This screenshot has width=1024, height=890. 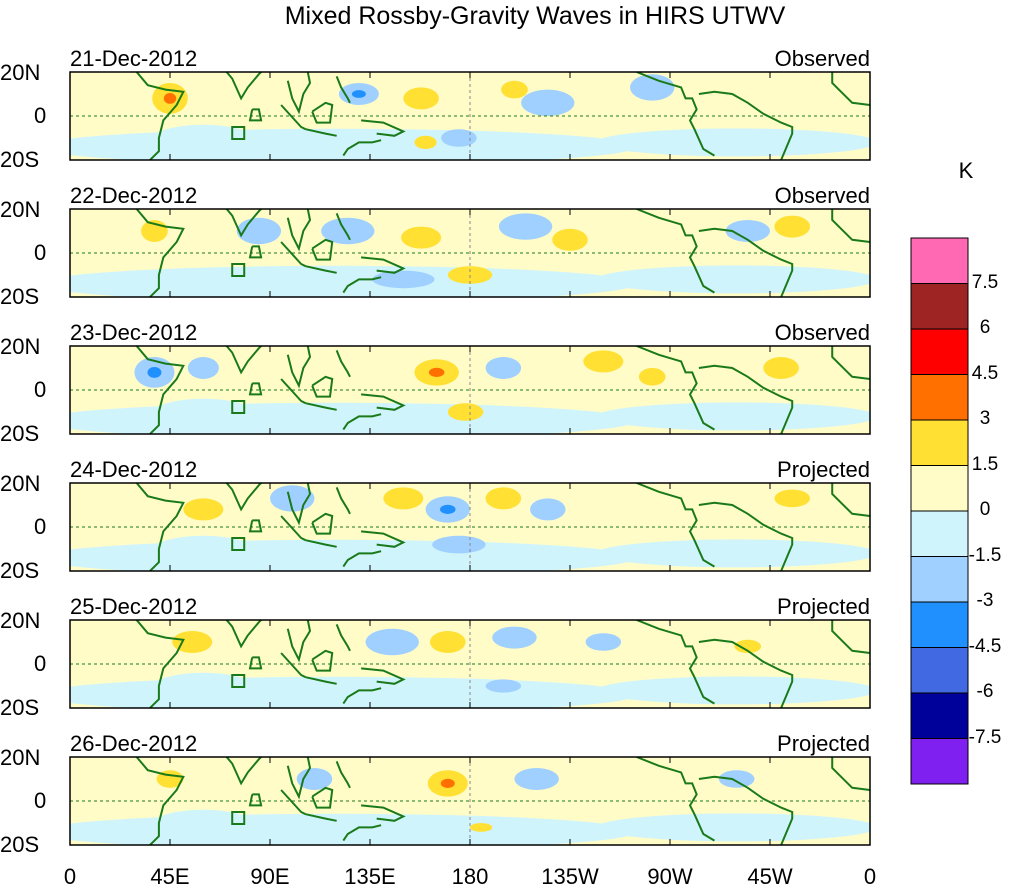 What do you see at coordinates (470, 876) in the screenshot?
I see `lon-label: 180` at bounding box center [470, 876].